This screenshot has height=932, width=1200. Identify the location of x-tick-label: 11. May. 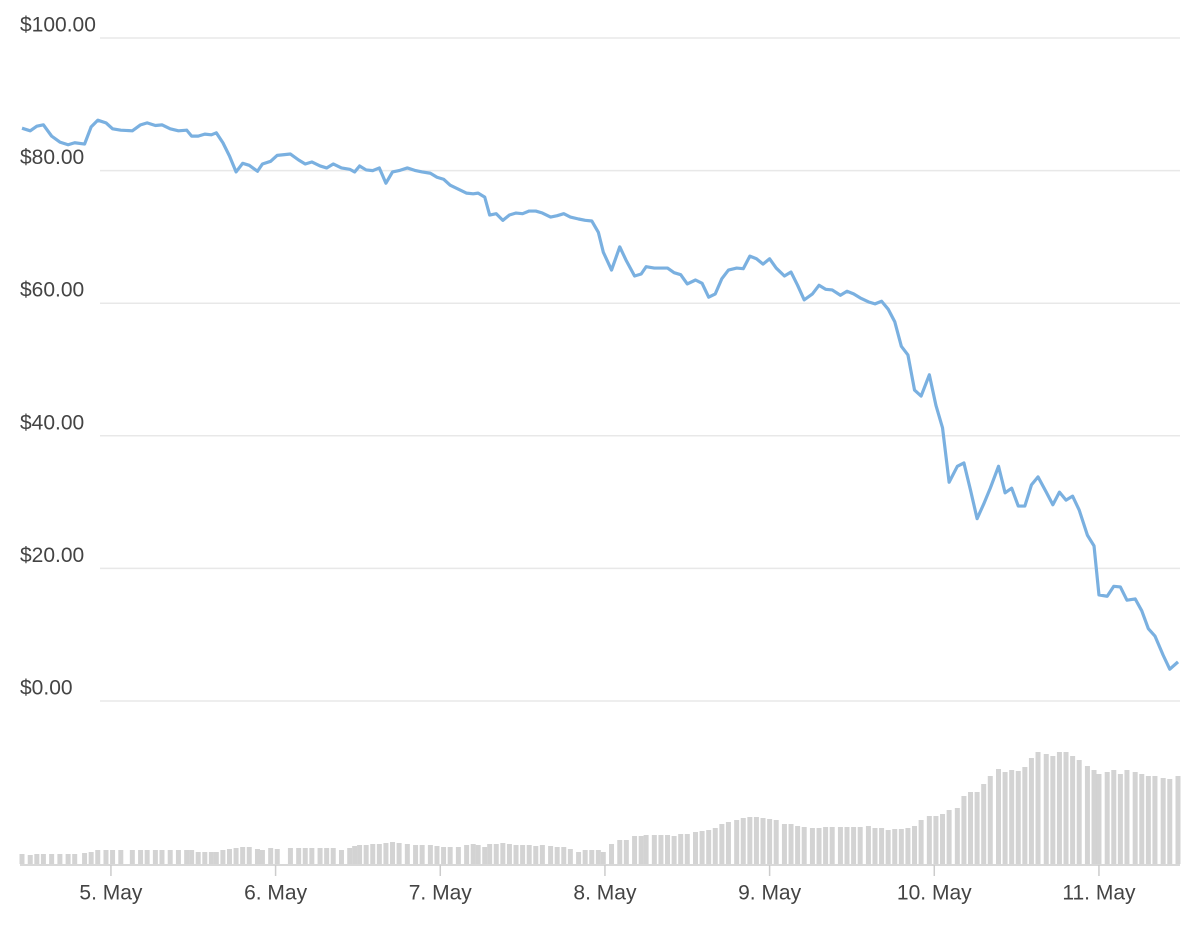
(1099, 893).